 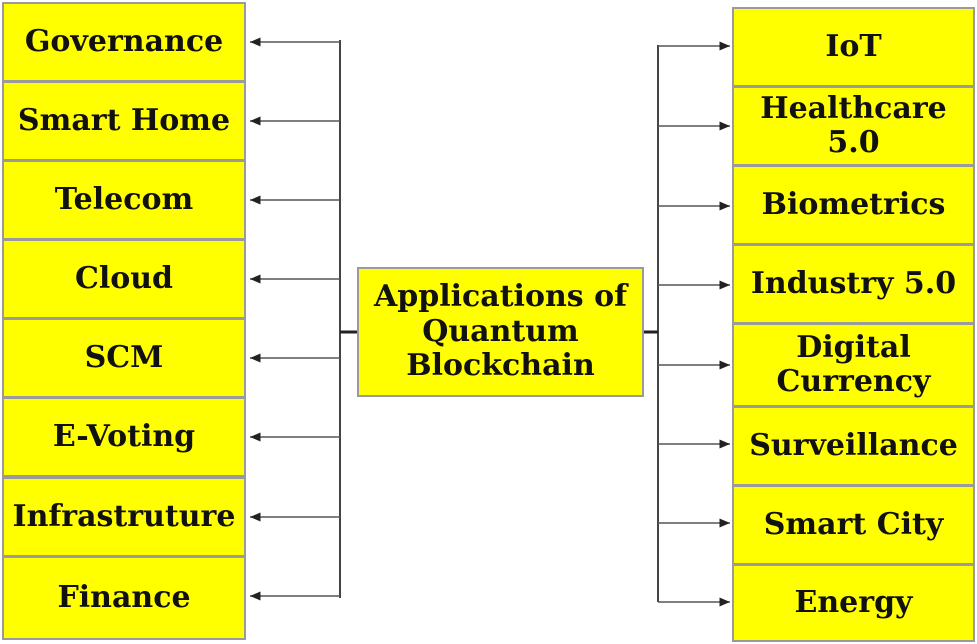 I want to click on box-label: Energy, so click(x=853, y=602).